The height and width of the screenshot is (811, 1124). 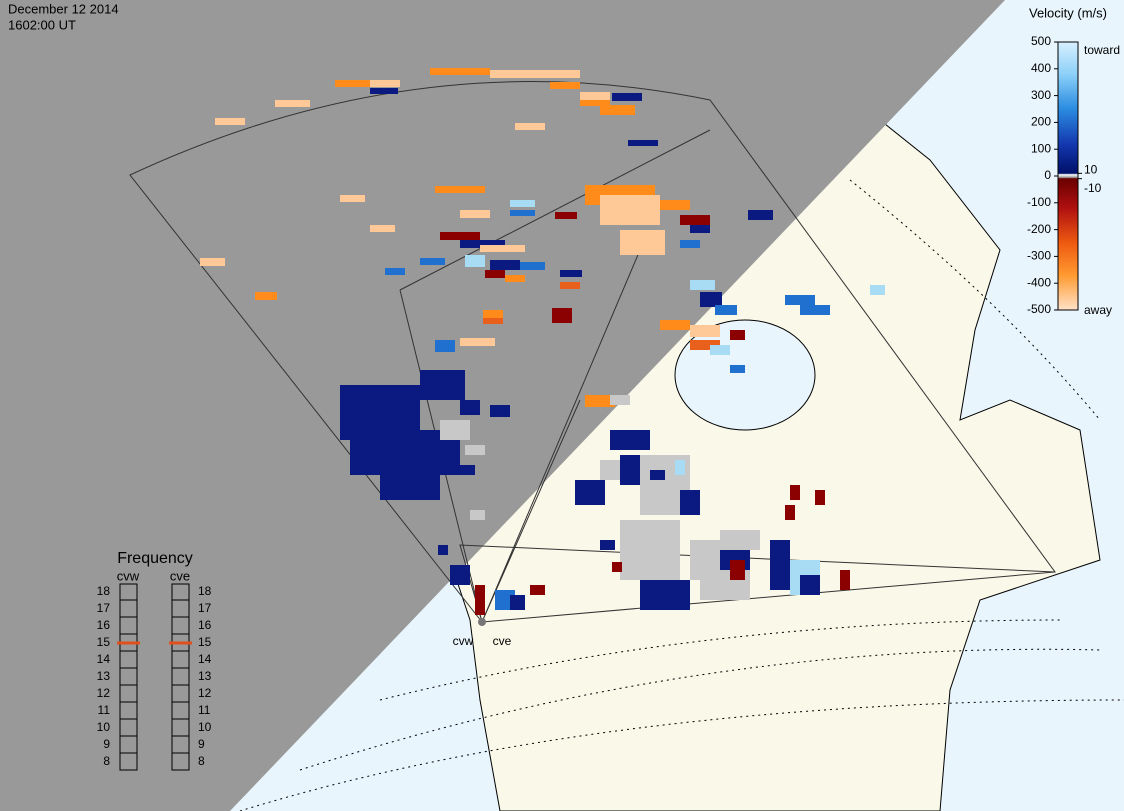 What do you see at coordinates (180, 575) in the screenshot?
I see `frequency-radar-name: cve` at bounding box center [180, 575].